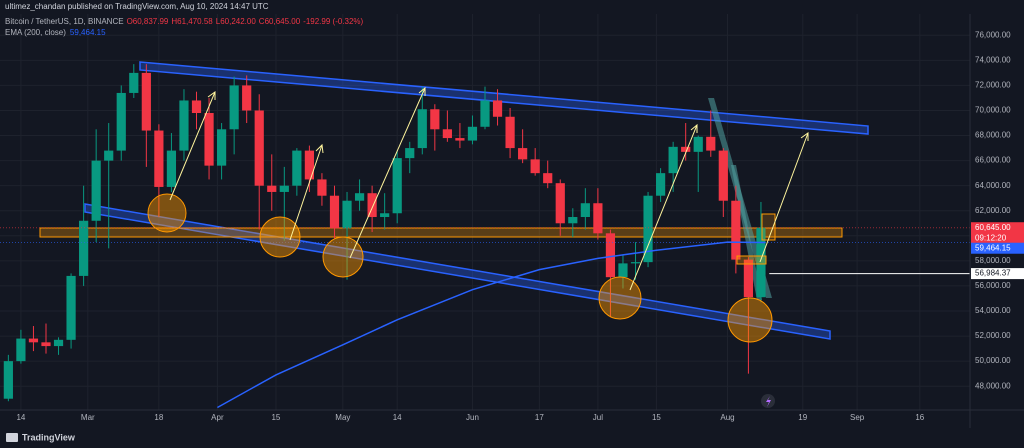 This screenshot has width=1024, height=448. What do you see at coordinates (192, 21) in the screenshot?
I see `ohlc-high: H61,470.58` at bounding box center [192, 21].